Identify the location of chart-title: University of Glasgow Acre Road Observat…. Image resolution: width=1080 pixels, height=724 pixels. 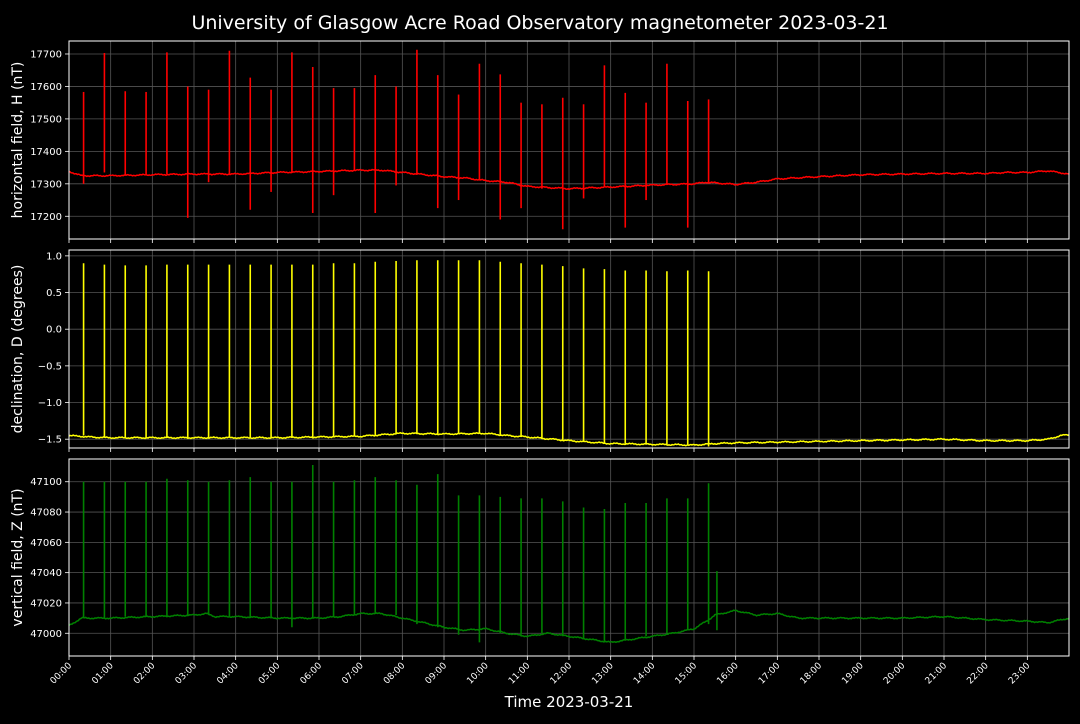
(539, 23).